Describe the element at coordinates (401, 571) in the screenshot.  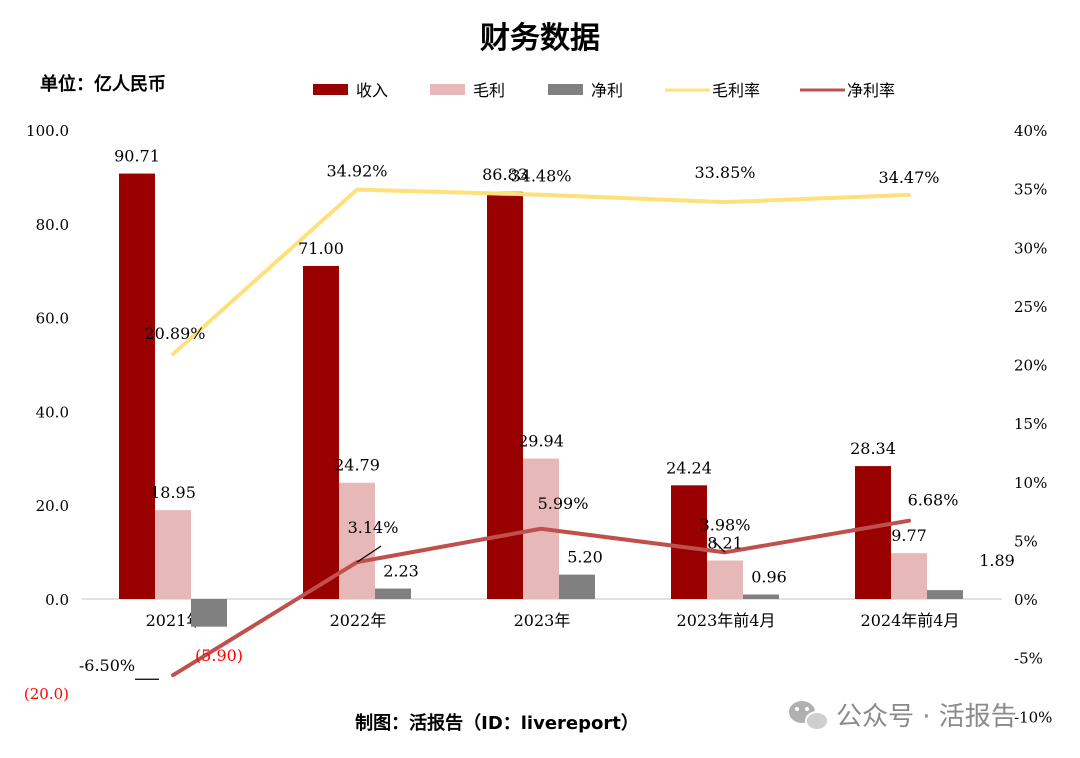
I see `bar-data-label: 2.23` at that location.